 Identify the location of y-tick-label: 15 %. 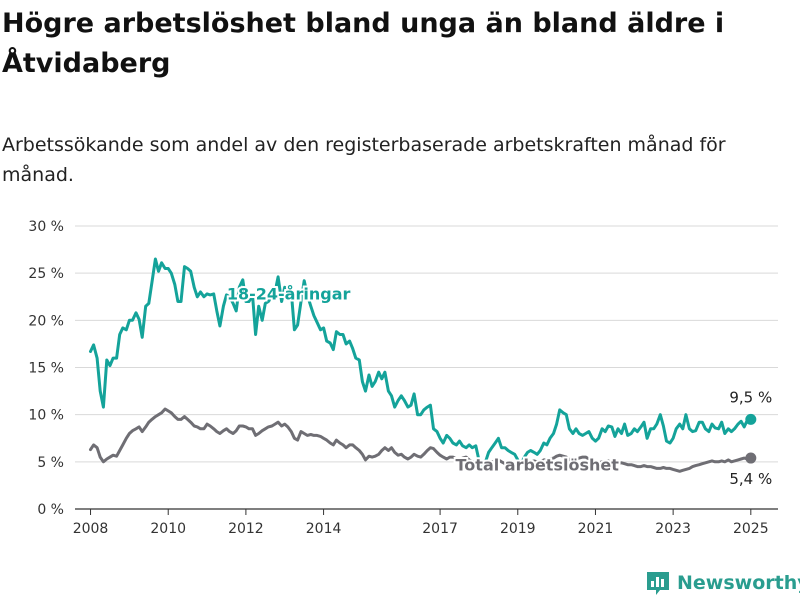
(46, 369).